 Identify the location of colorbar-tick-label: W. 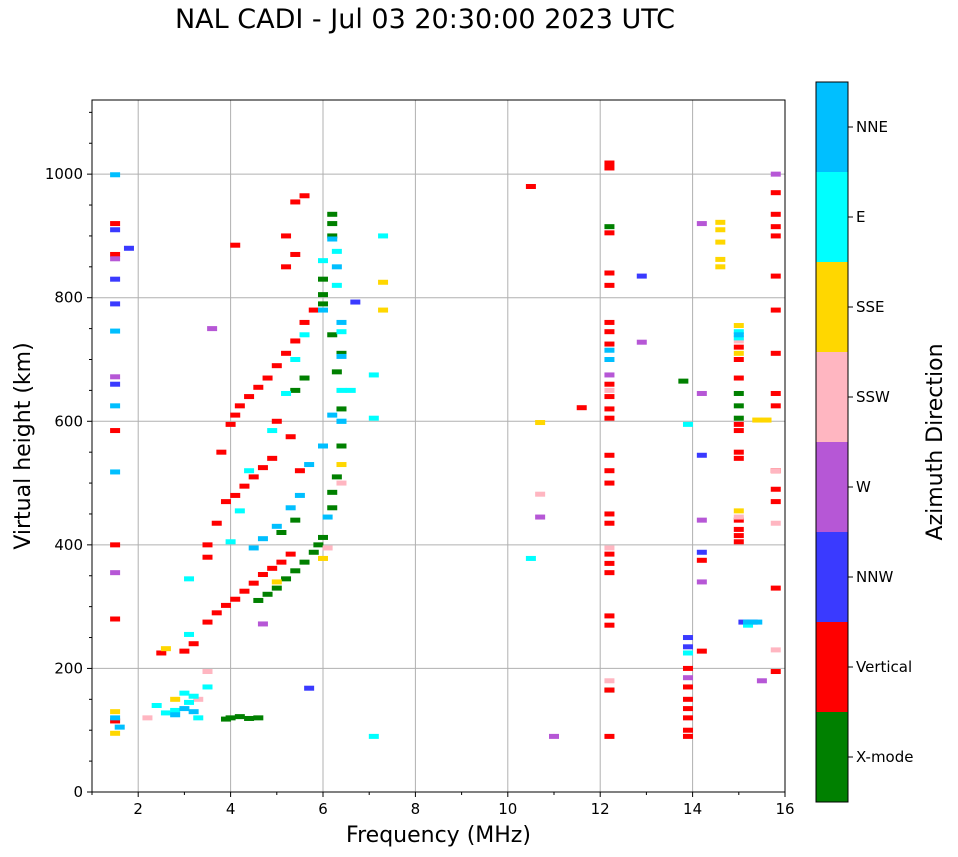
(863, 487).